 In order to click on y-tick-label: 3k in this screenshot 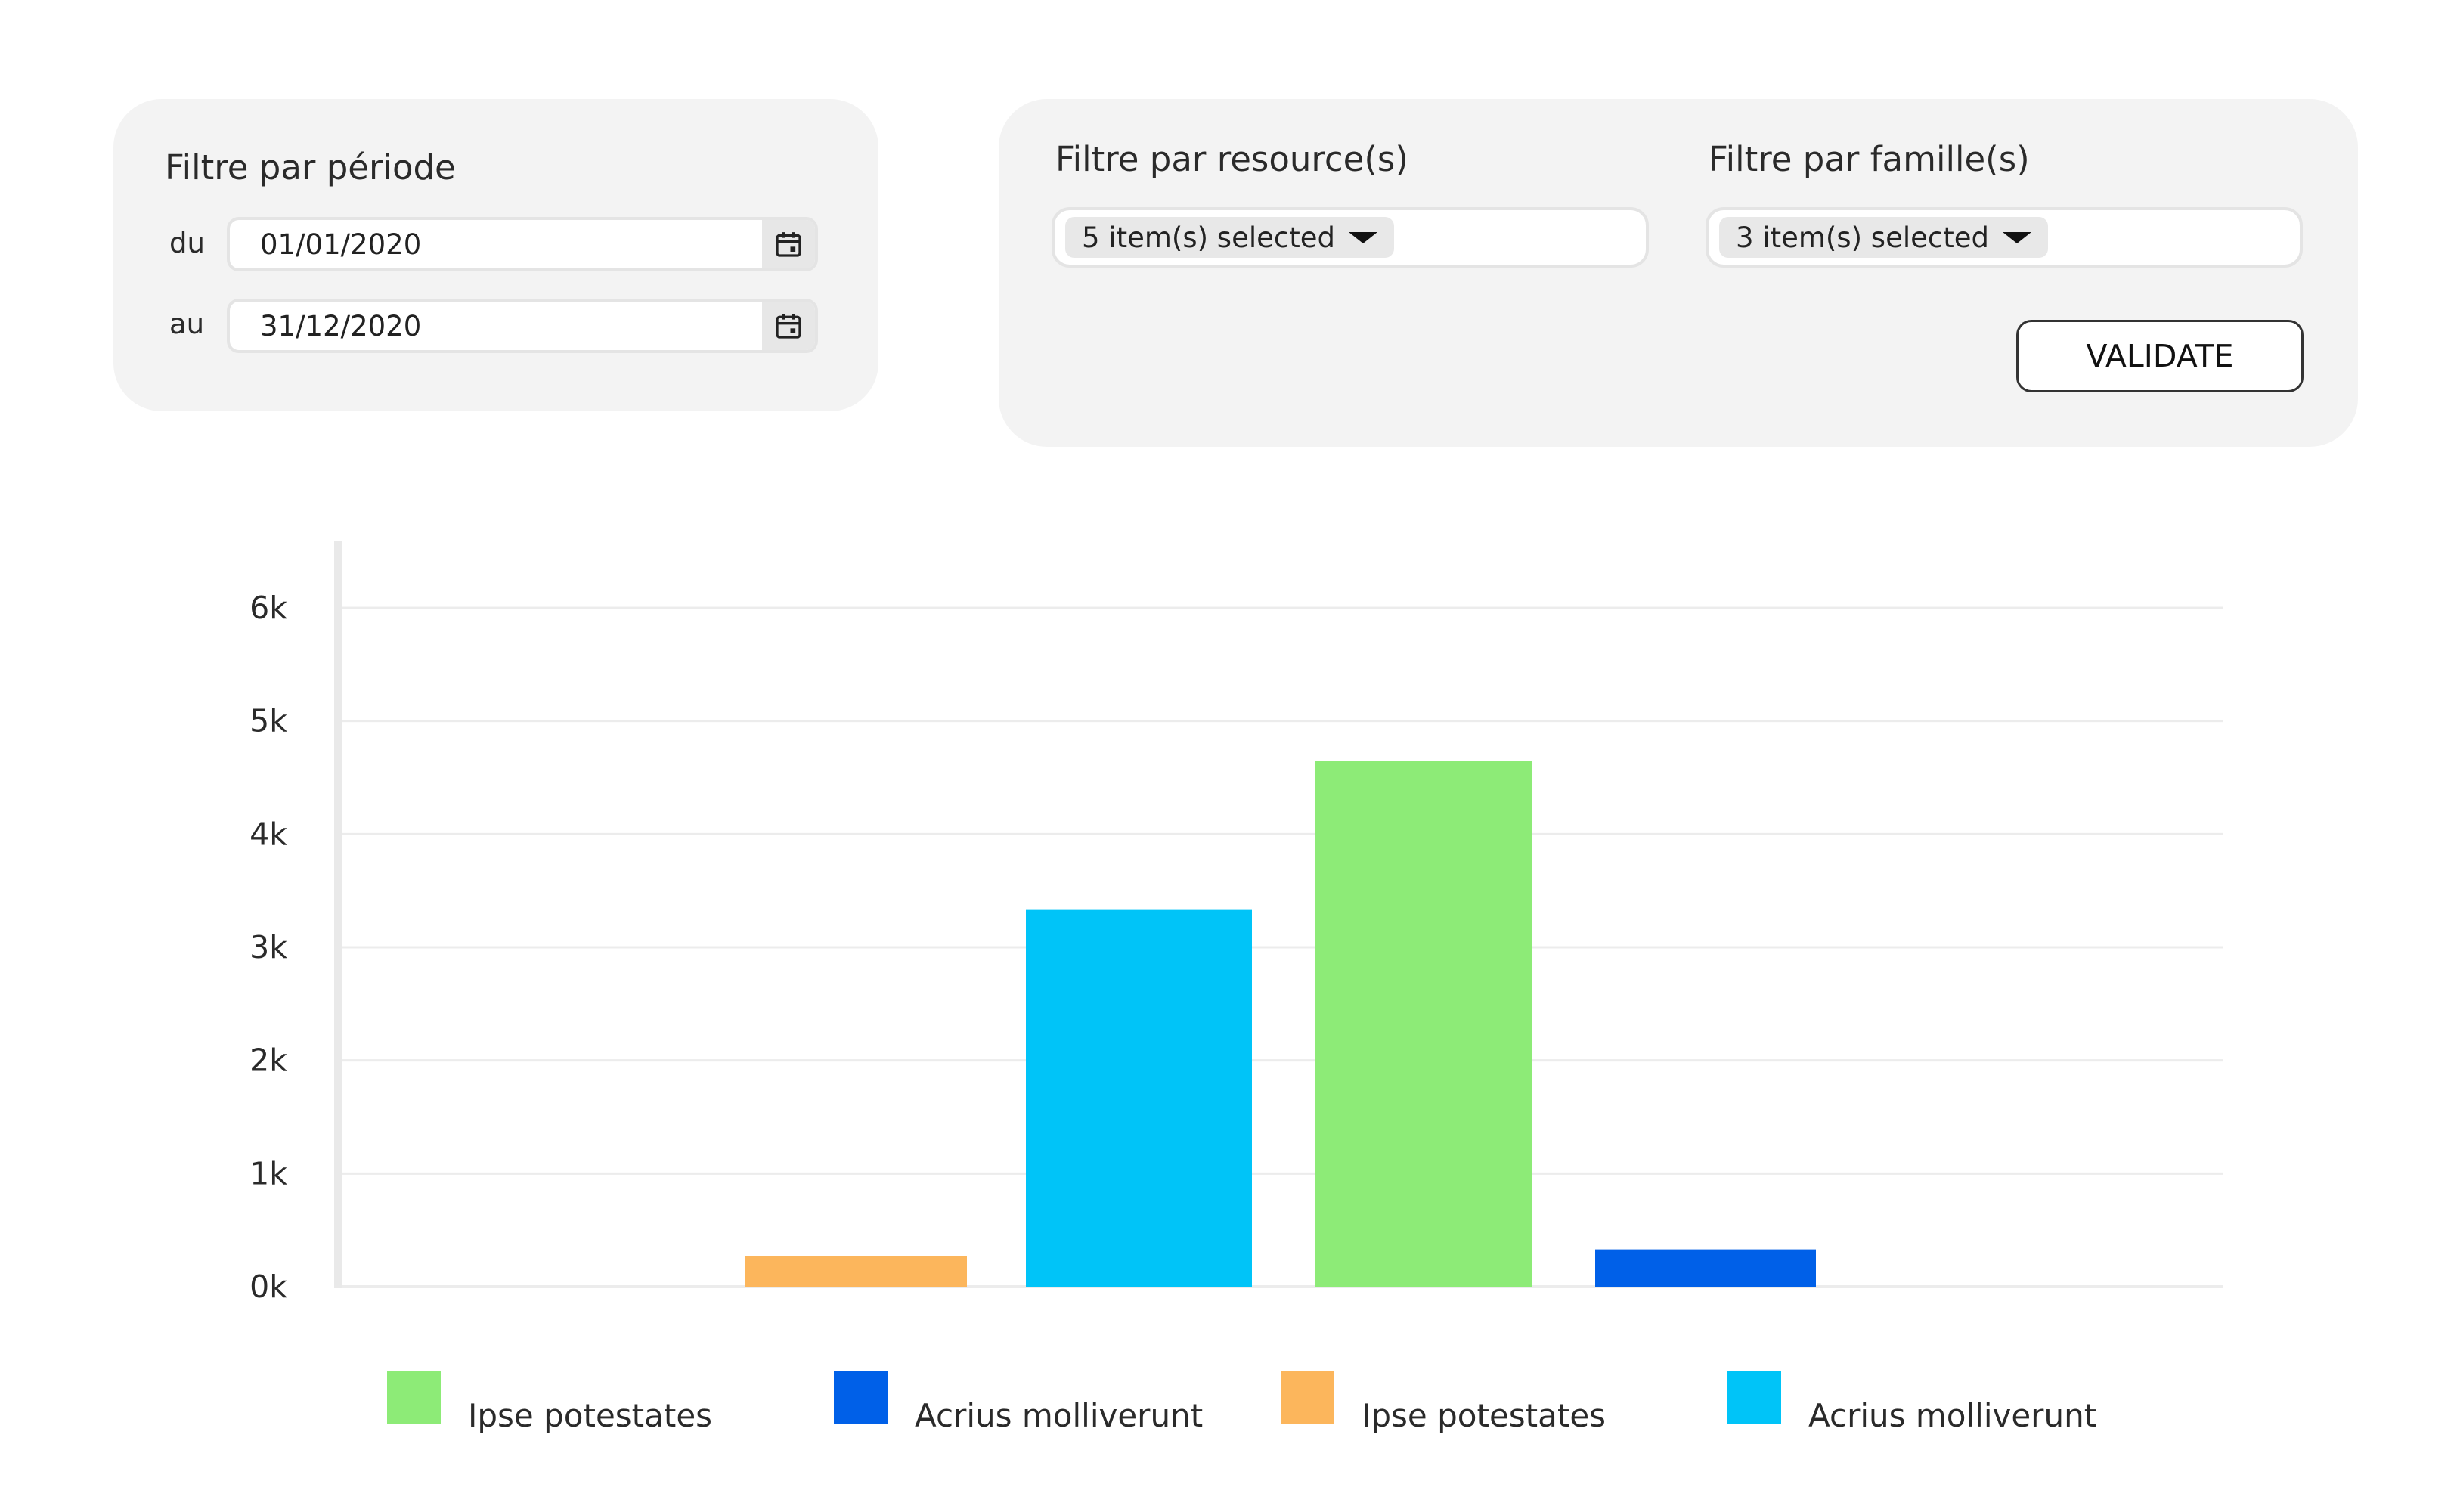, I will do `click(268, 947)`.